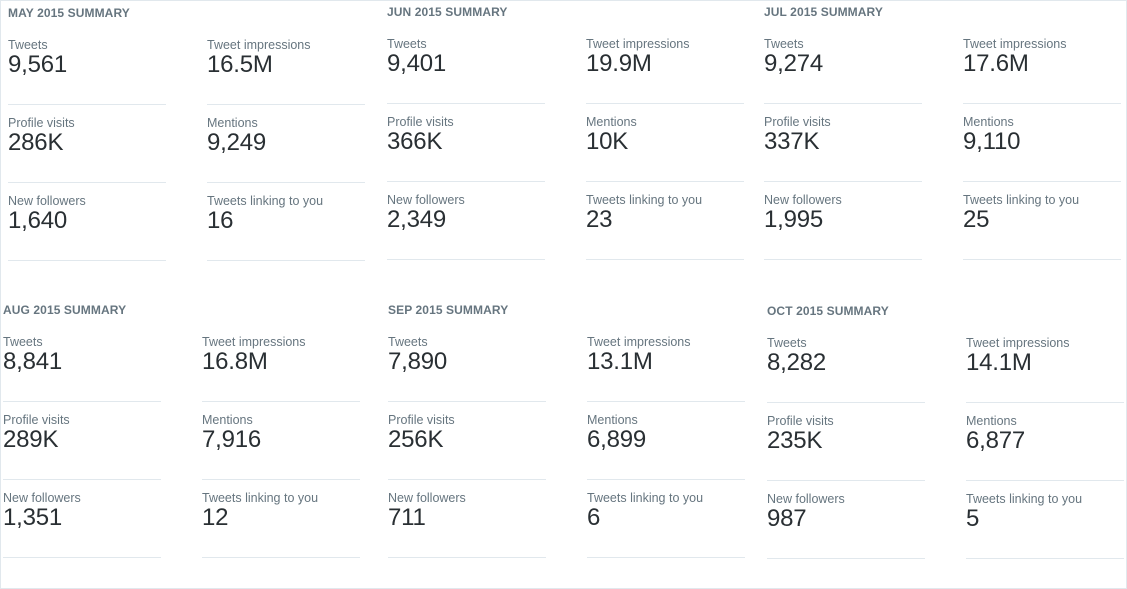 The image size is (1127, 589). I want to click on metric-value: 711, so click(407, 517).